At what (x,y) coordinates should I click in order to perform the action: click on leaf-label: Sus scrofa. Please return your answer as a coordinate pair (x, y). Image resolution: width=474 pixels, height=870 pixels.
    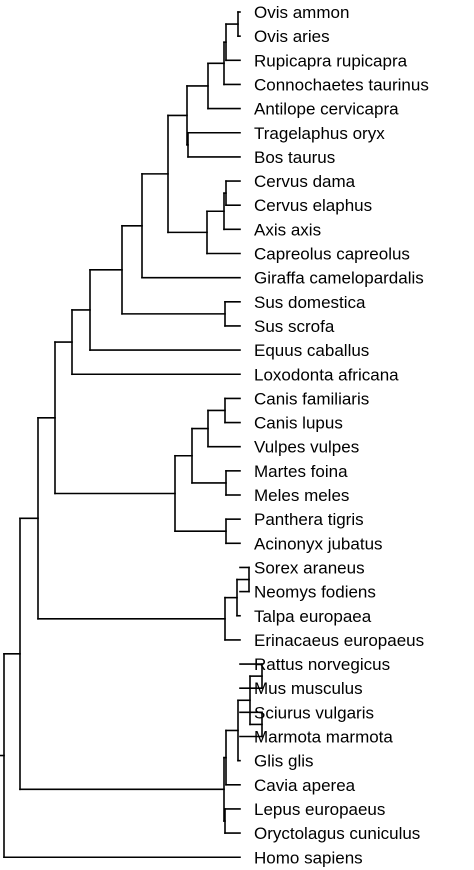
    Looking at the image, I should click on (294, 326).